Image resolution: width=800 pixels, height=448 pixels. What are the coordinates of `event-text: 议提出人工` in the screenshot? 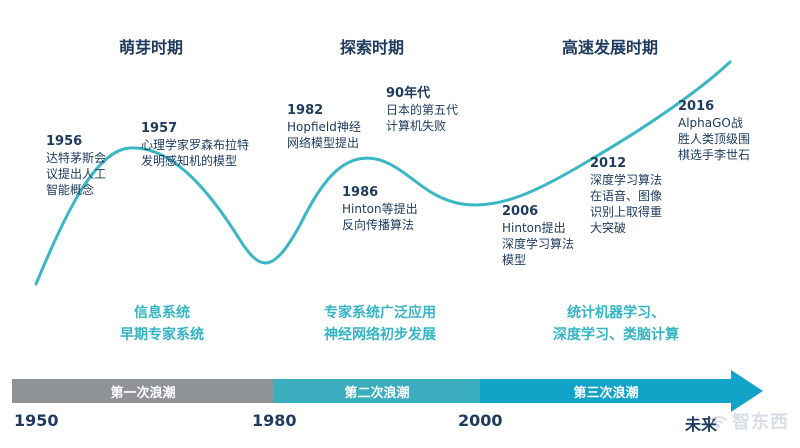 It's located at (76, 174).